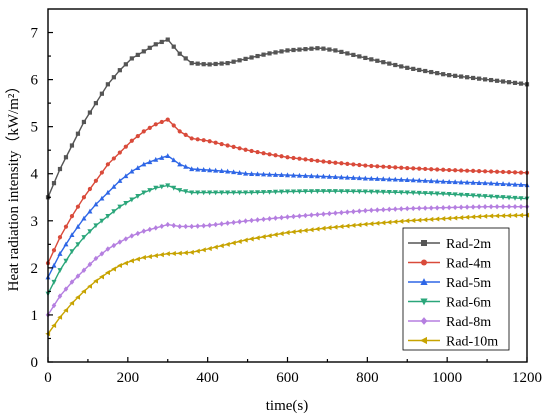 The image size is (550, 419). What do you see at coordinates (456, 289) in the screenshot?
I see `legend-box` at bounding box center [456, 289].